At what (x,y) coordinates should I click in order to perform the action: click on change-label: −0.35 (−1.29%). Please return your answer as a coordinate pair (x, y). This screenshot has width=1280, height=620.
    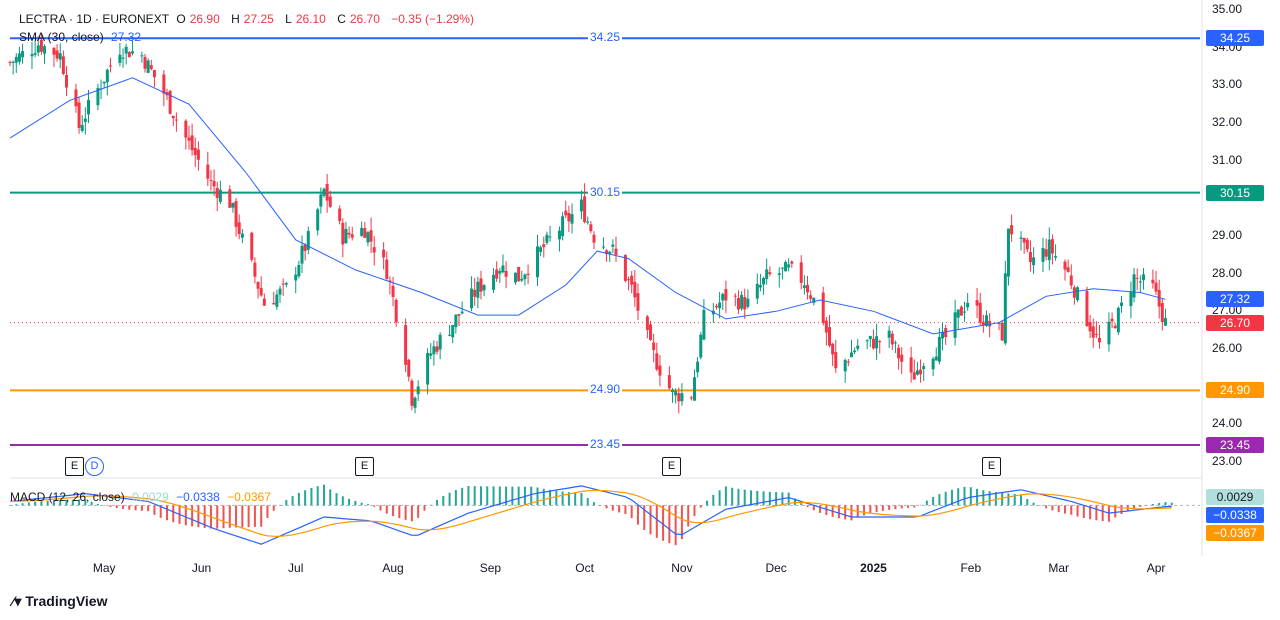
    Looking at the image, I should click on (432, 19).